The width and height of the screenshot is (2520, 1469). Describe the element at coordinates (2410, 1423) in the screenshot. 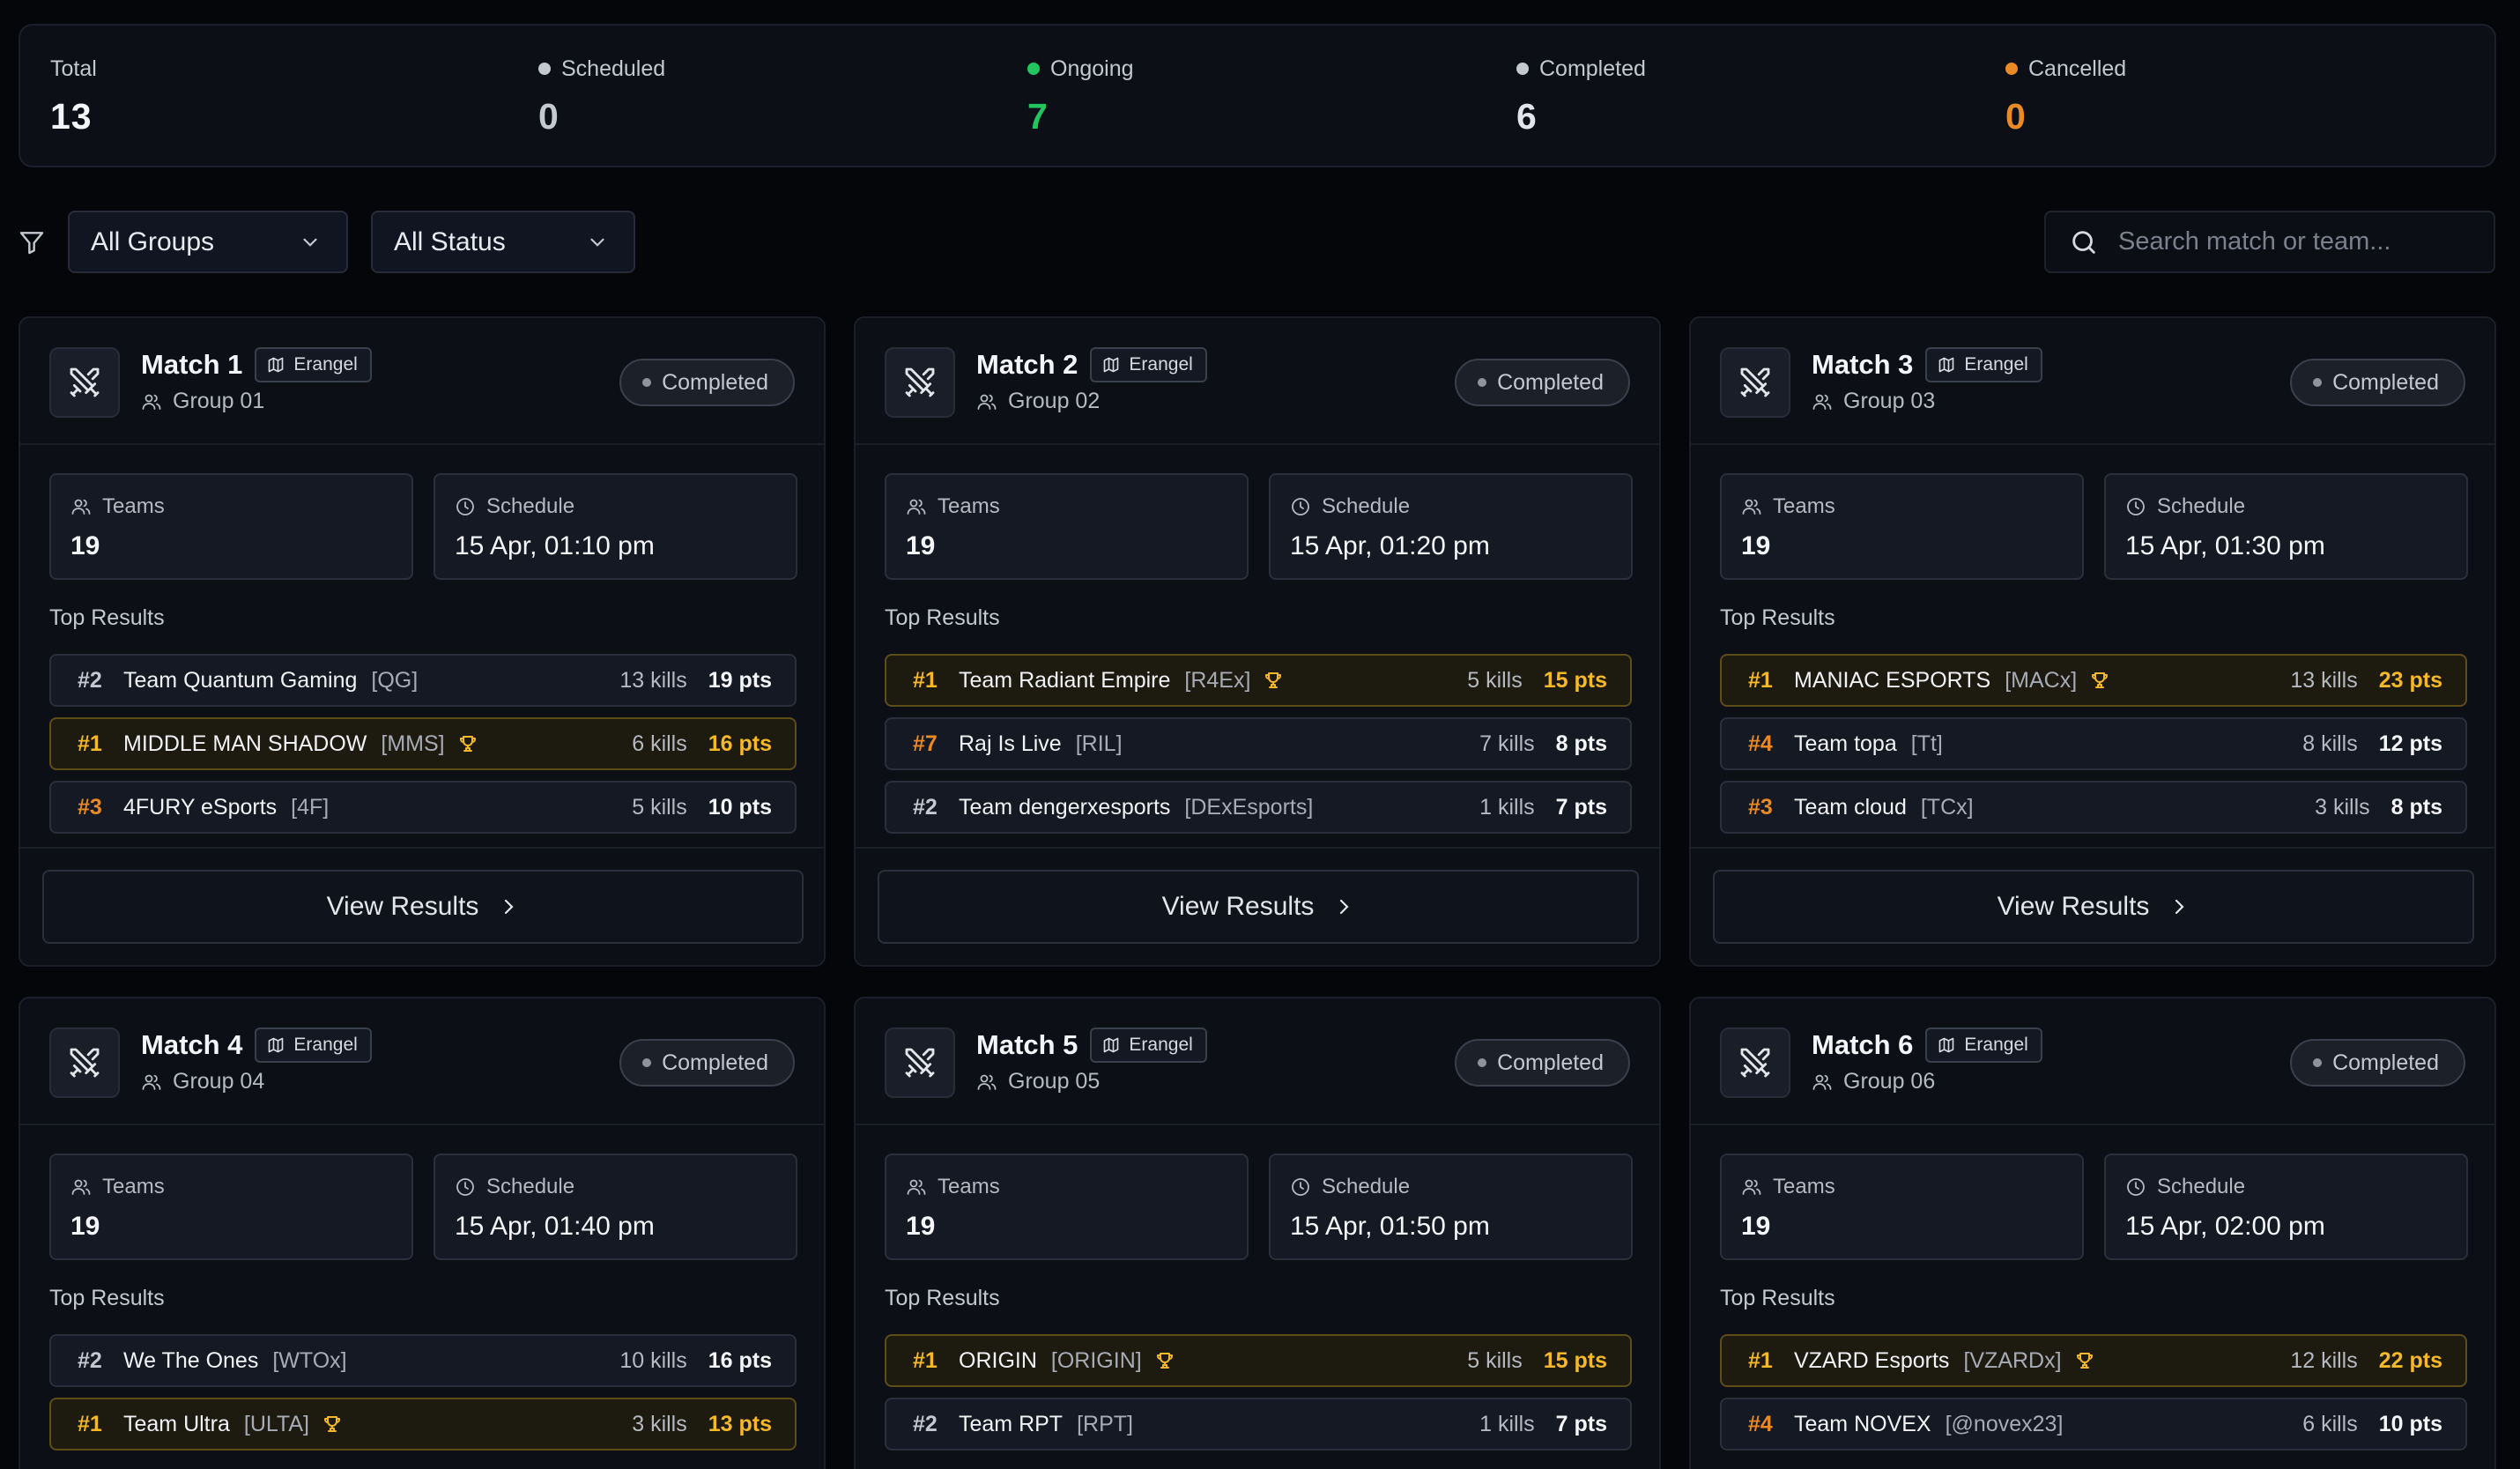

I see `team-points: 10 pts` at that location.